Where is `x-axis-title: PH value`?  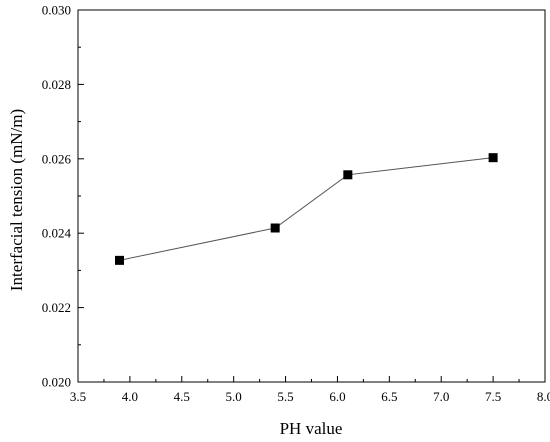 x-axis-title: PH value is located at coordinates (311, 428).